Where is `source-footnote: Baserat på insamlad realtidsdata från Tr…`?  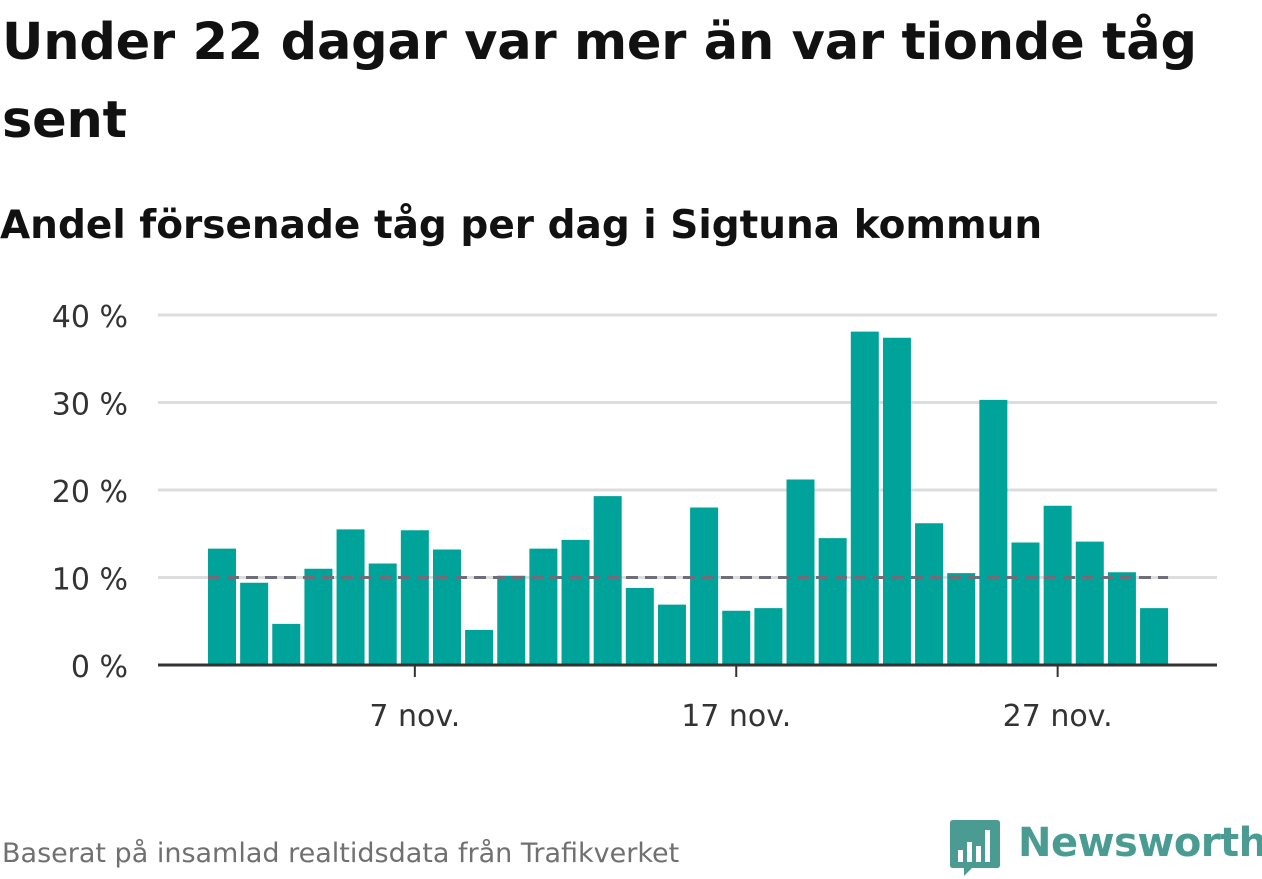 source-footnote: Baserat på insamlad realtidsdata från Tr… is located at coordinates (341, 853).